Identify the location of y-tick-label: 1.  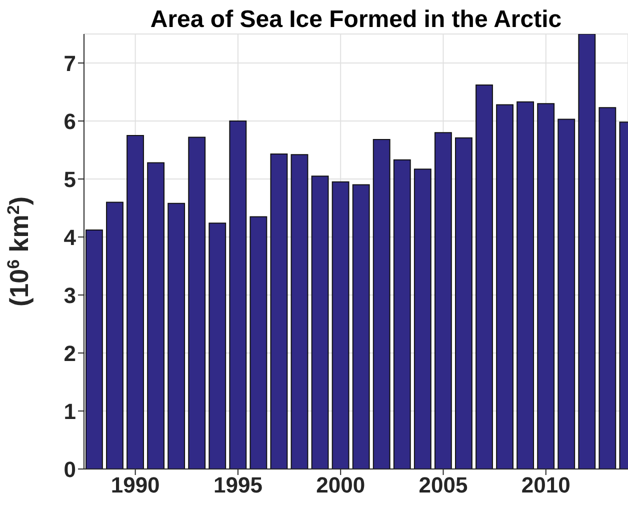
(70, 411).